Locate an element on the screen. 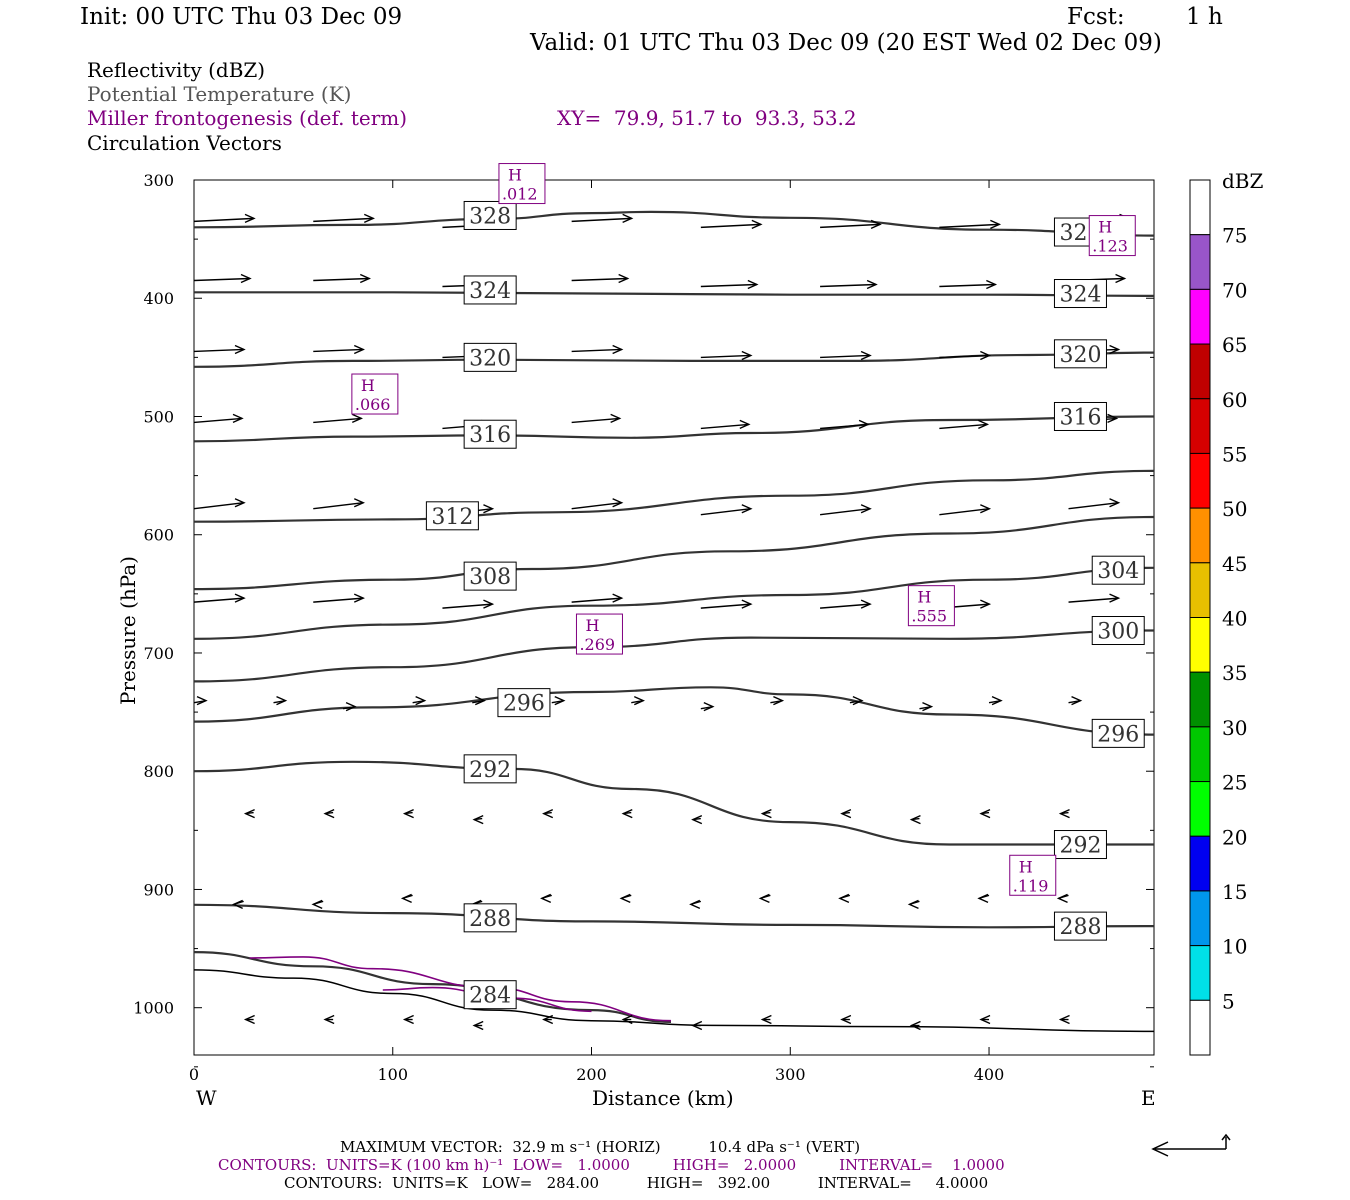  svg-text: 296 is located at coordinates (1118, 734).